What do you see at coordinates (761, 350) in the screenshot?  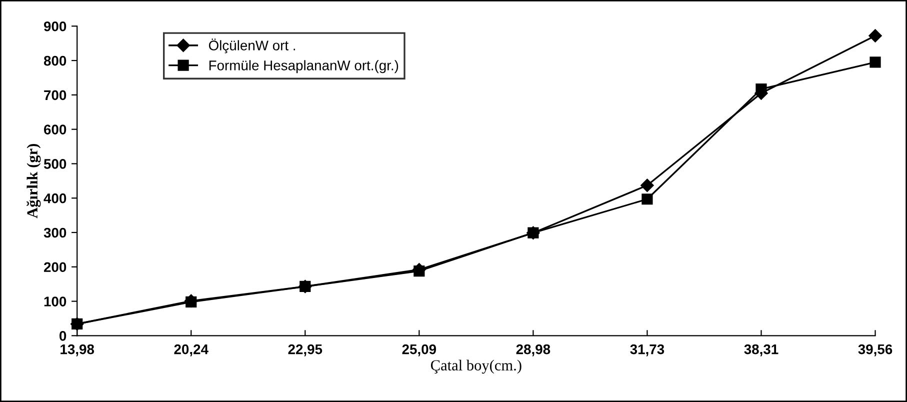 I see `x-tick-label: 38,31` at bounding box center [761, 350].